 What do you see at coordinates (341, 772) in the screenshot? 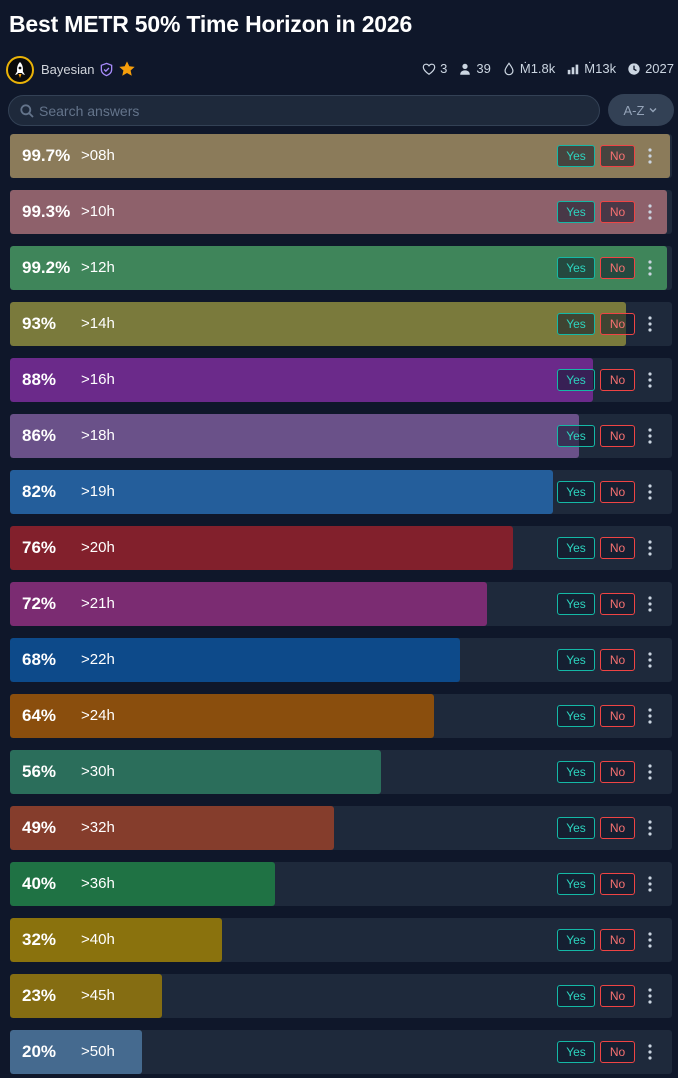
I see `answer-row: 56% >30h Yes No` at bounding box center [341, 772].